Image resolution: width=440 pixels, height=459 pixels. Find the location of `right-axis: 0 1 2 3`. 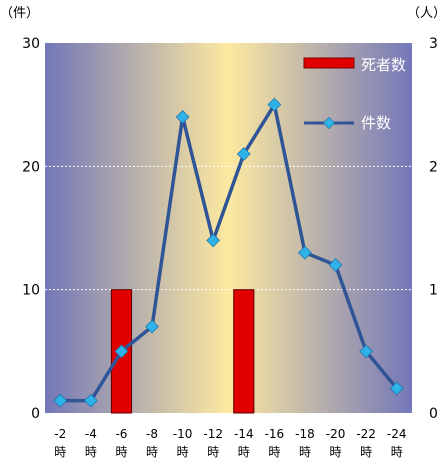

right-axis: 0 1 2 3 is located at coordinates (433, 229).